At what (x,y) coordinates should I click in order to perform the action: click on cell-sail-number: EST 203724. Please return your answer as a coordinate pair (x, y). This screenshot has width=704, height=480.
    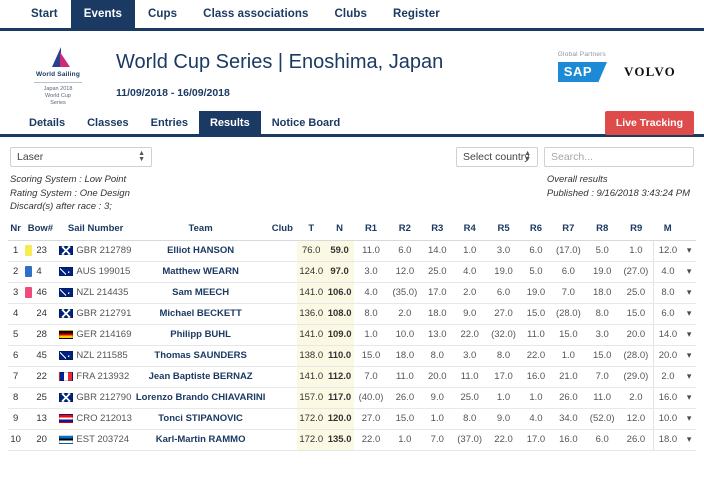
    Looking at the image, I should click on (95, 440).